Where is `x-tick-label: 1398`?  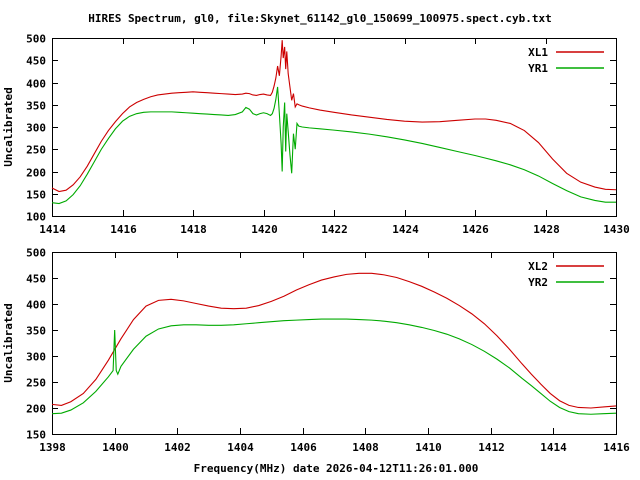
x-tick-label: 1398 is located at coordinates (52, 447).